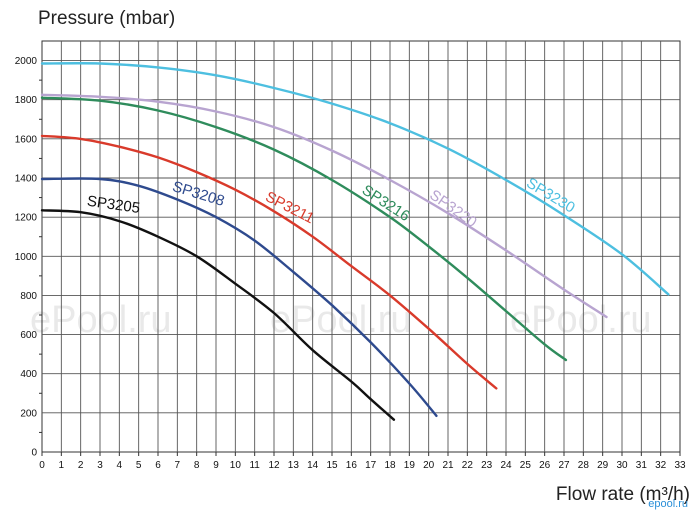  What do you see at coordinates (313, 465) in the screenshot?
I see `x-tick-label: 14` at bounding box center [313, 465].